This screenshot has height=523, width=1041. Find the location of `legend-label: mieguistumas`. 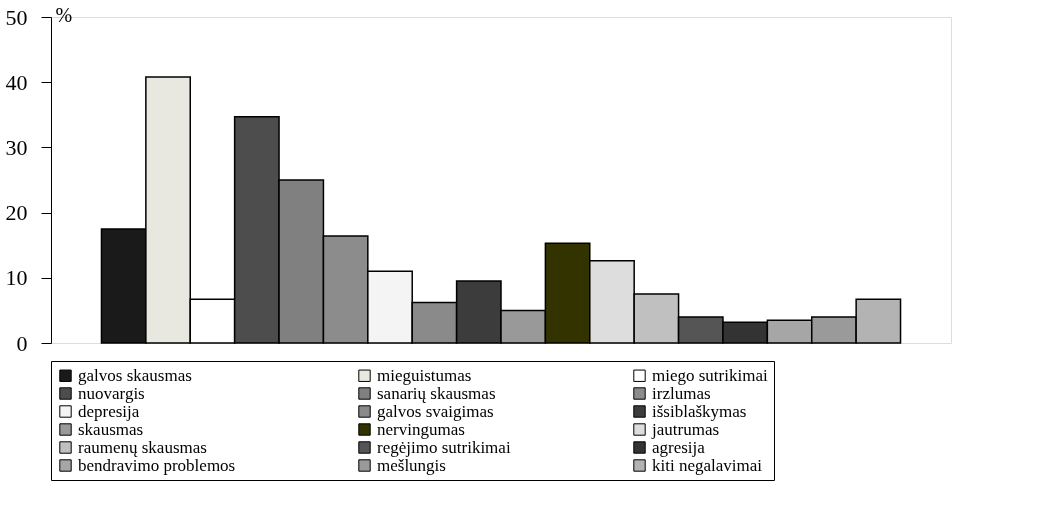

legend-label: mieguistumas is located at coordinates (424, 375).